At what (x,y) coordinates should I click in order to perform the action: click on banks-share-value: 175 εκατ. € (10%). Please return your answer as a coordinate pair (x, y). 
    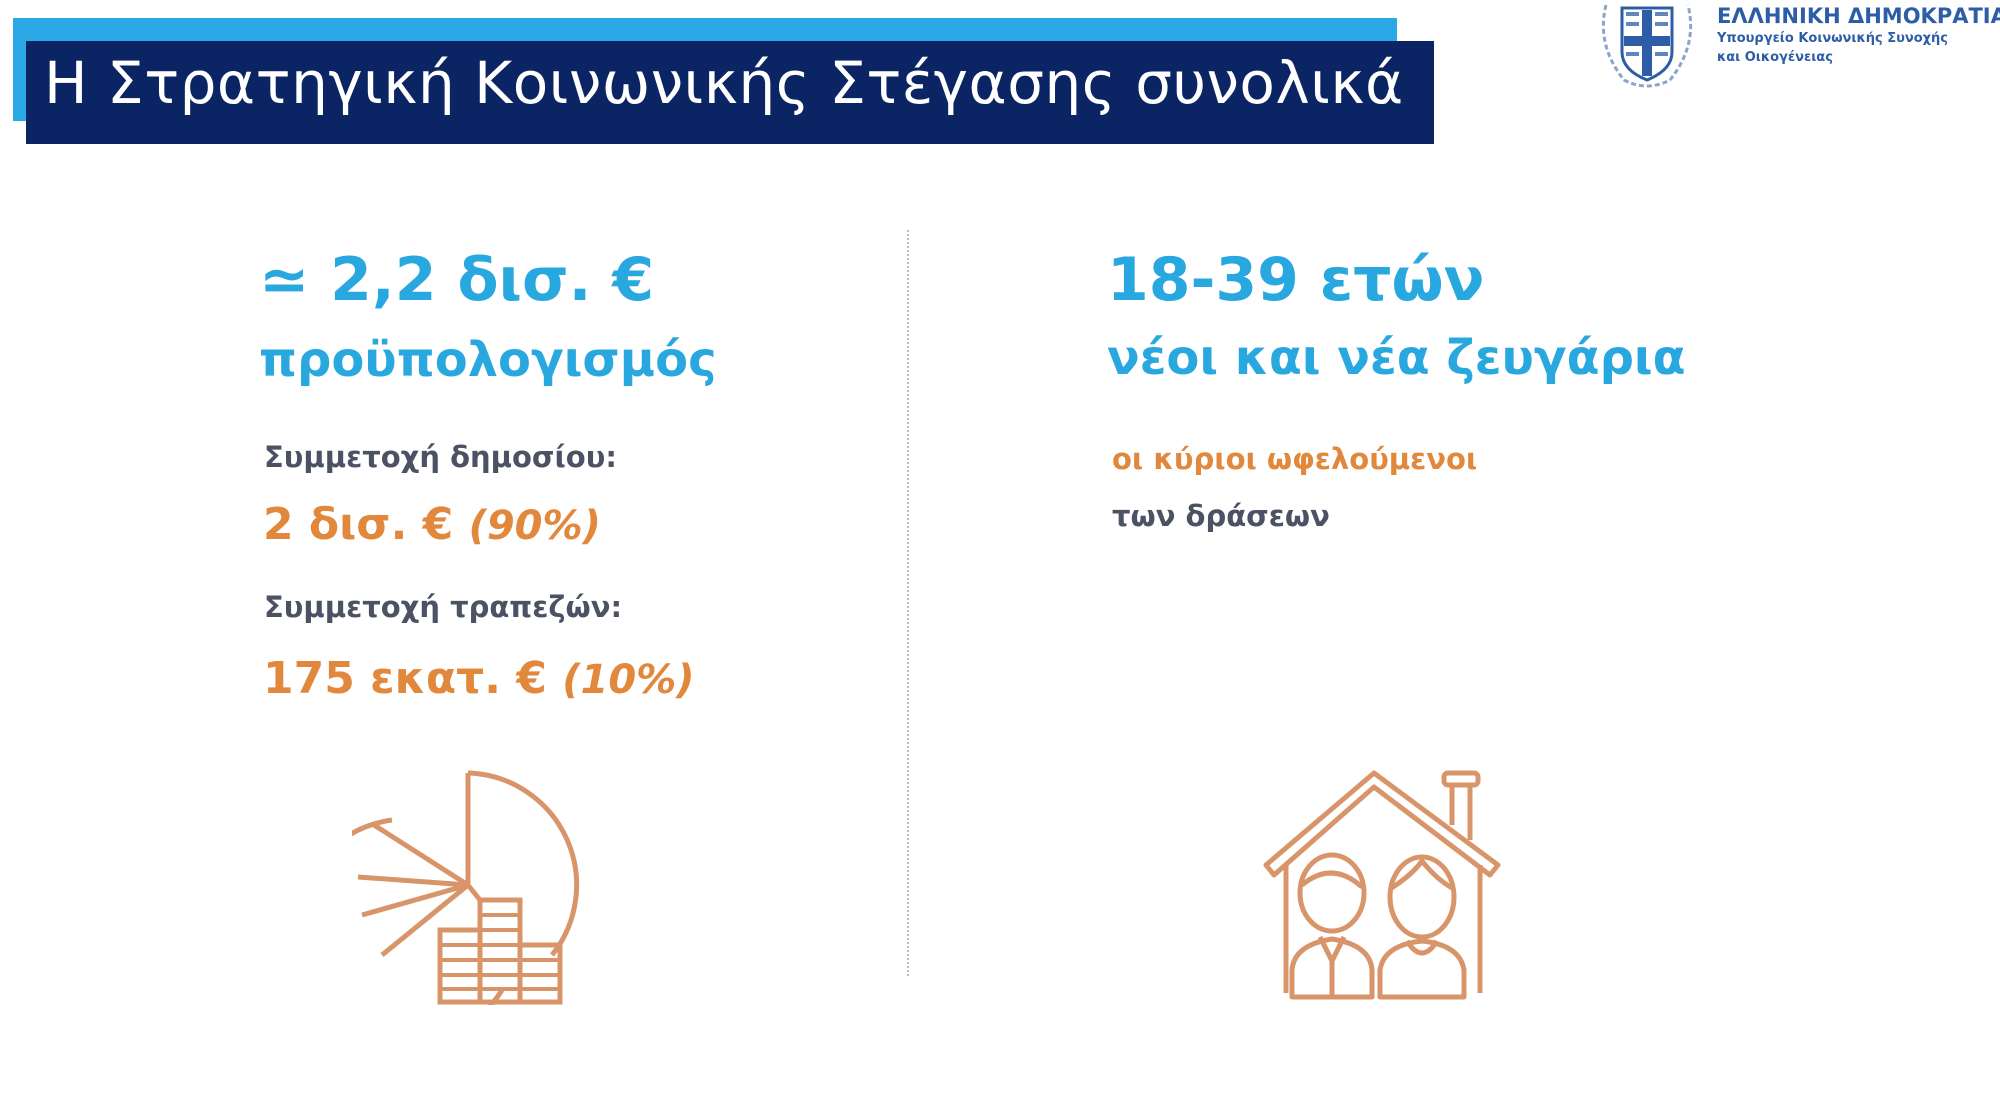
    Looking at the image, I should click on (479, 679).